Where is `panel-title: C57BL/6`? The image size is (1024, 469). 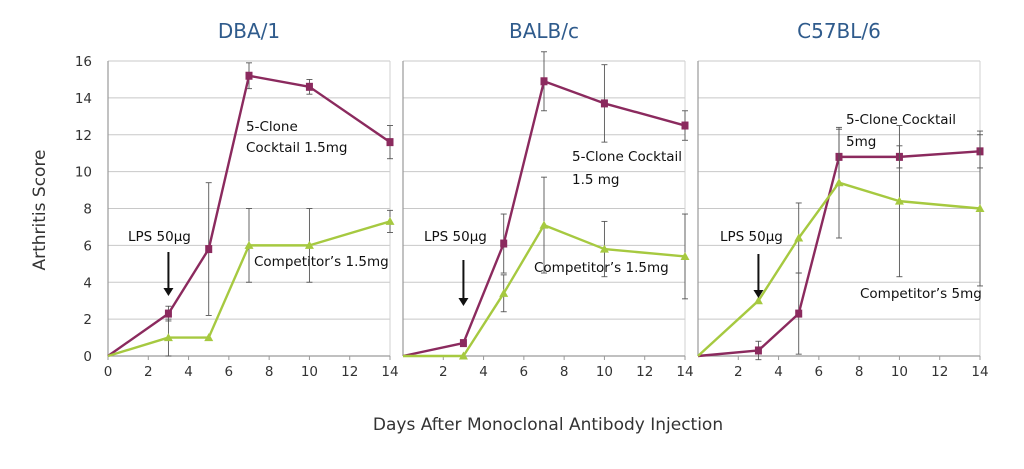
panel-title: C57BL/6 is located at coordinates (839, 31).